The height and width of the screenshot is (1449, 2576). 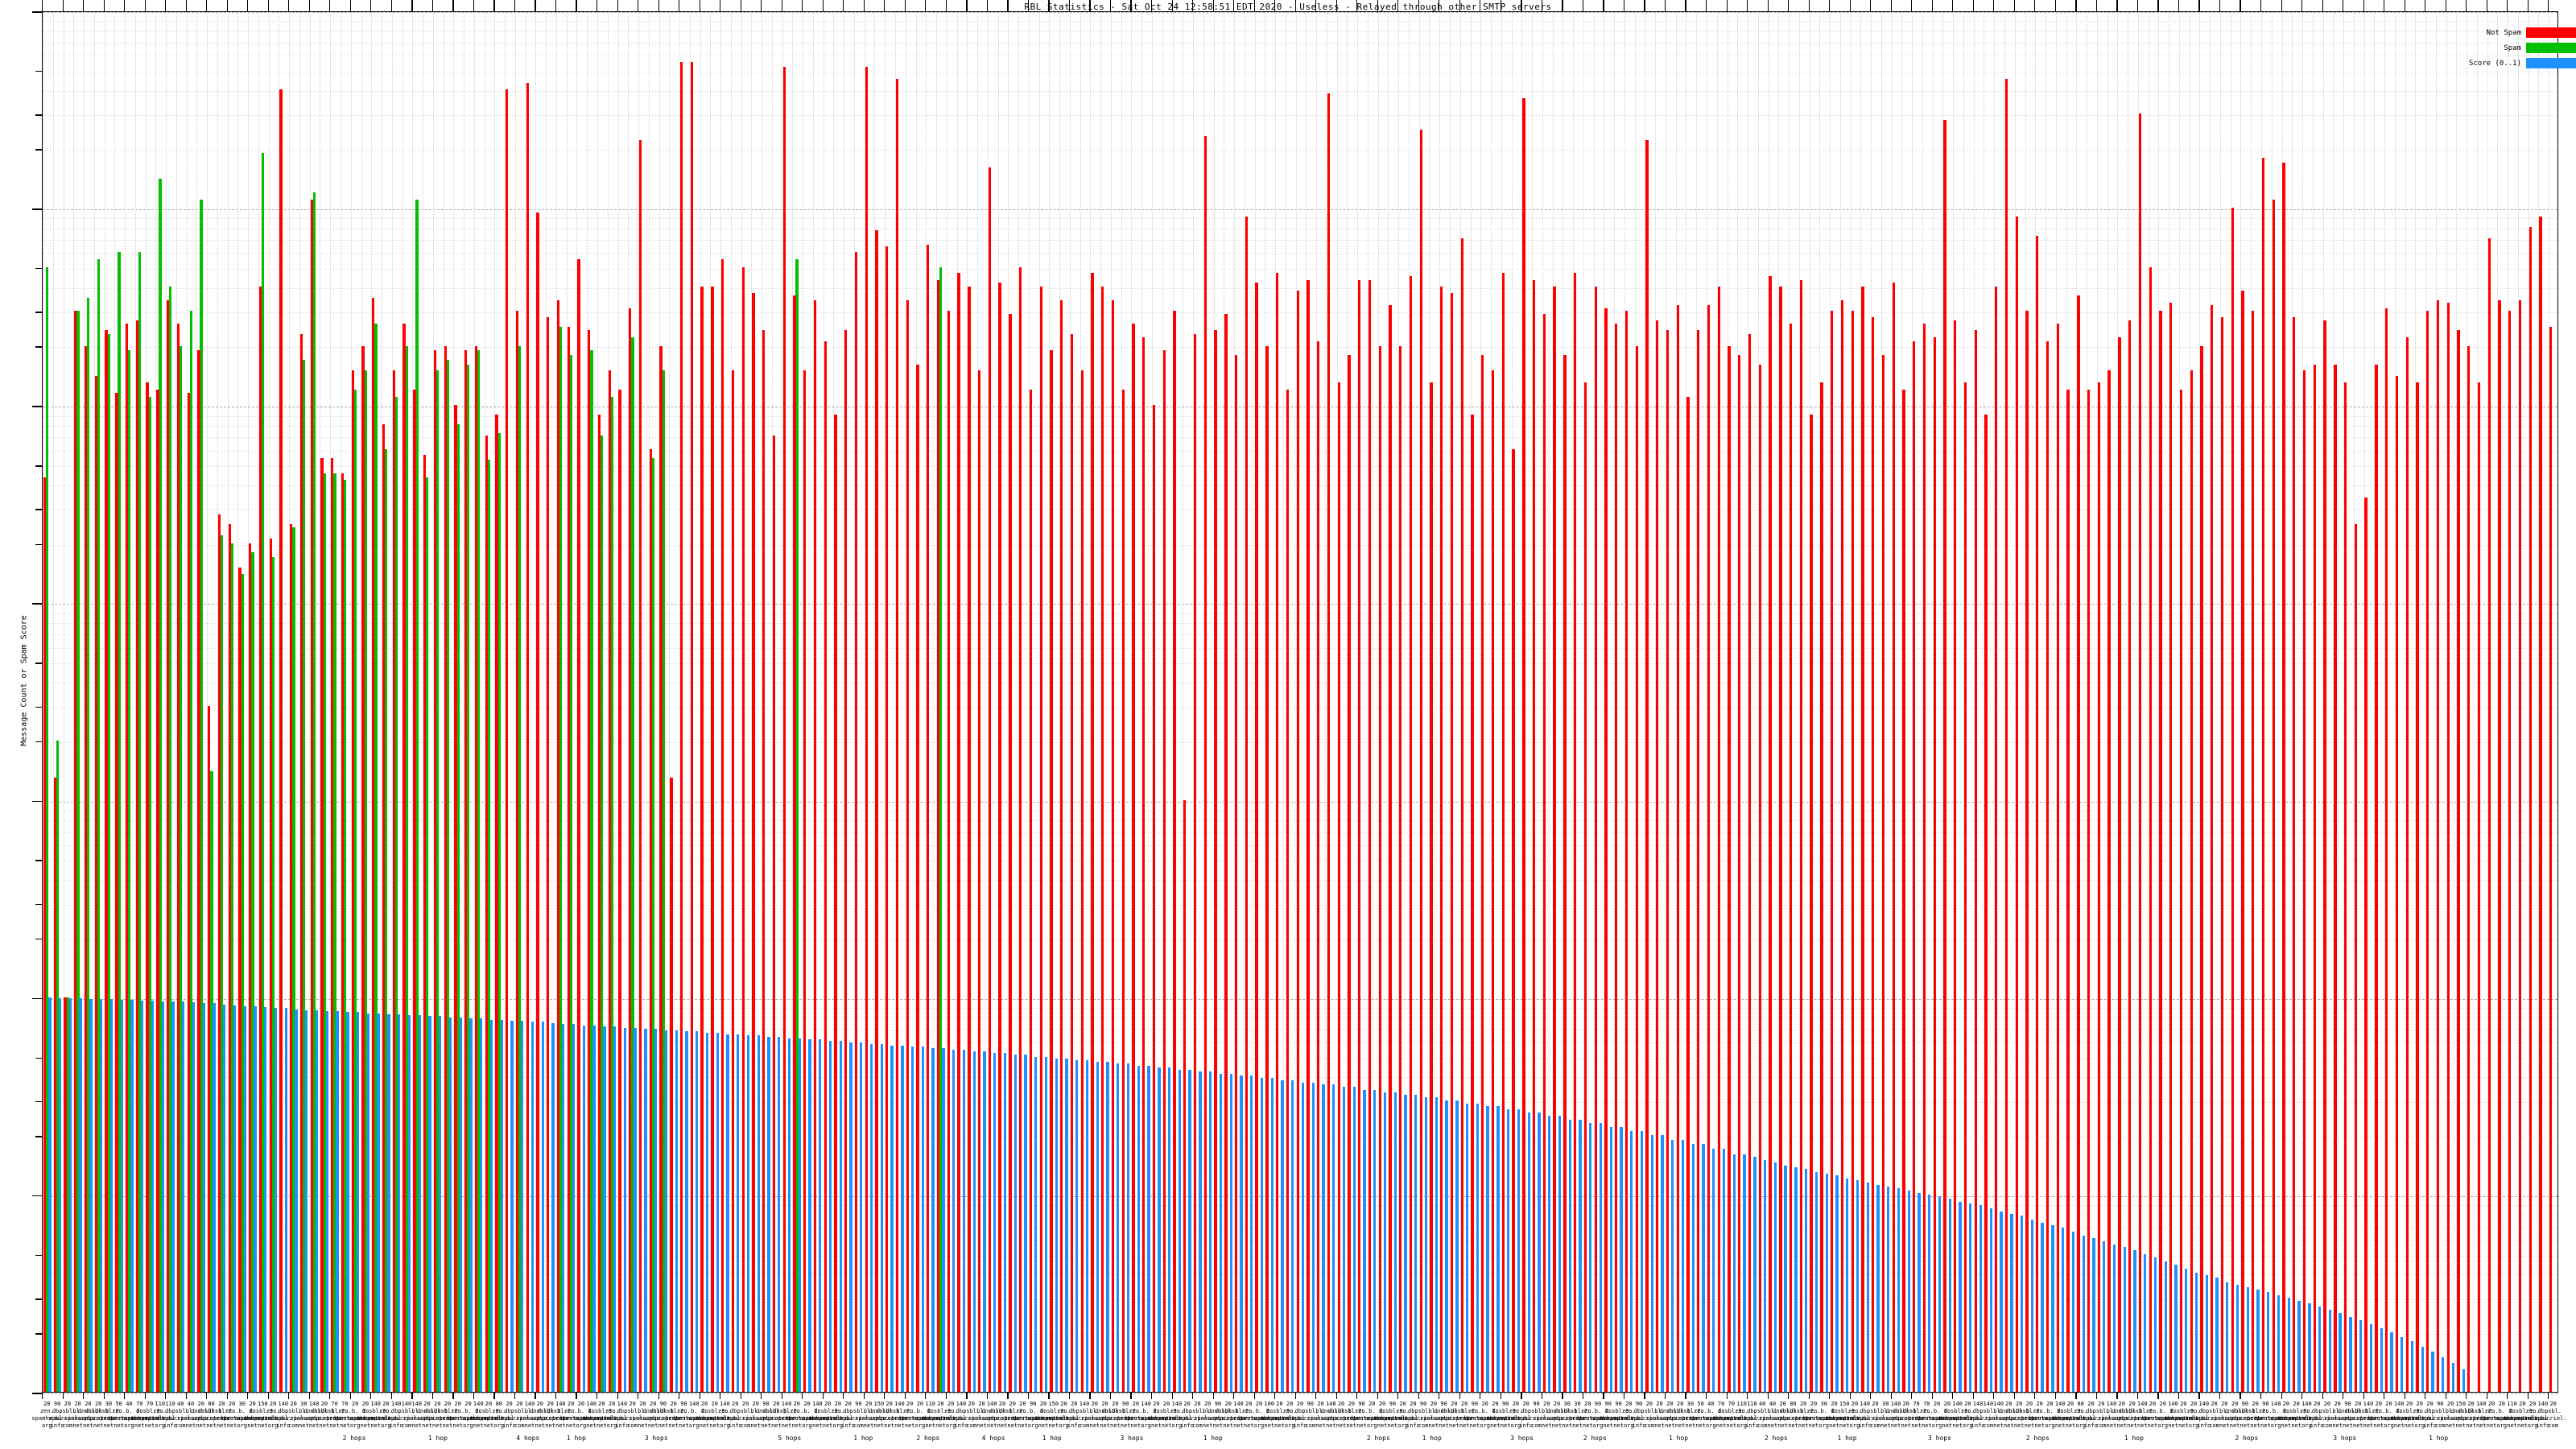 What do you see at coordinates (2090, 1418) in the screenshot?
I see `x-axis-label-line: wpbl.` at bounding box center [2090, 1418].